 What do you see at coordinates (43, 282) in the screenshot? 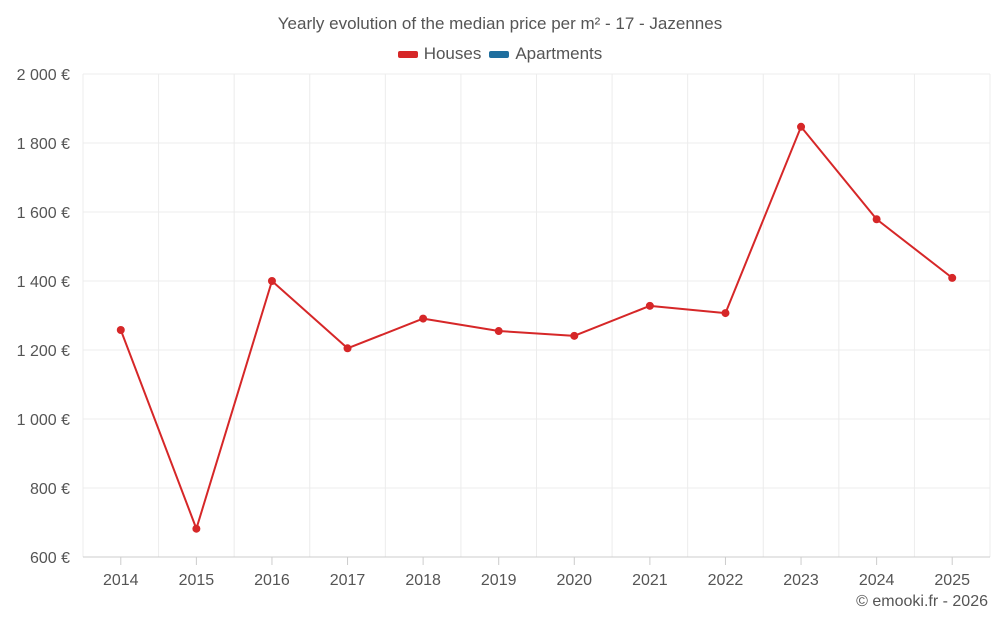
I see `y-tick-label: 1 400 €` at bounding box center [43, 282].